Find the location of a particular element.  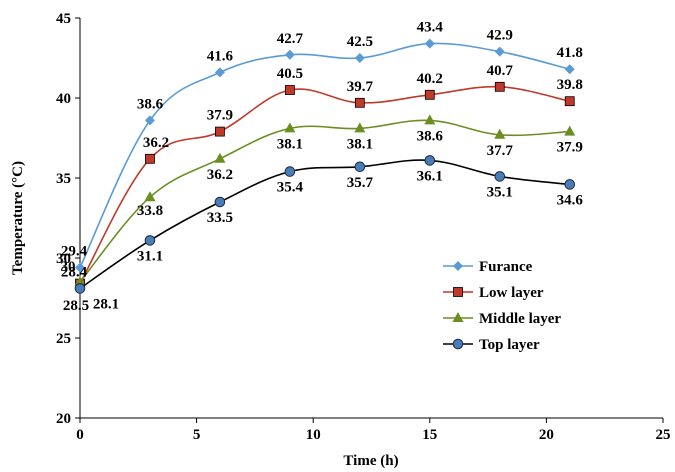

legend-item: Furance is located at coordinates (488, 267).